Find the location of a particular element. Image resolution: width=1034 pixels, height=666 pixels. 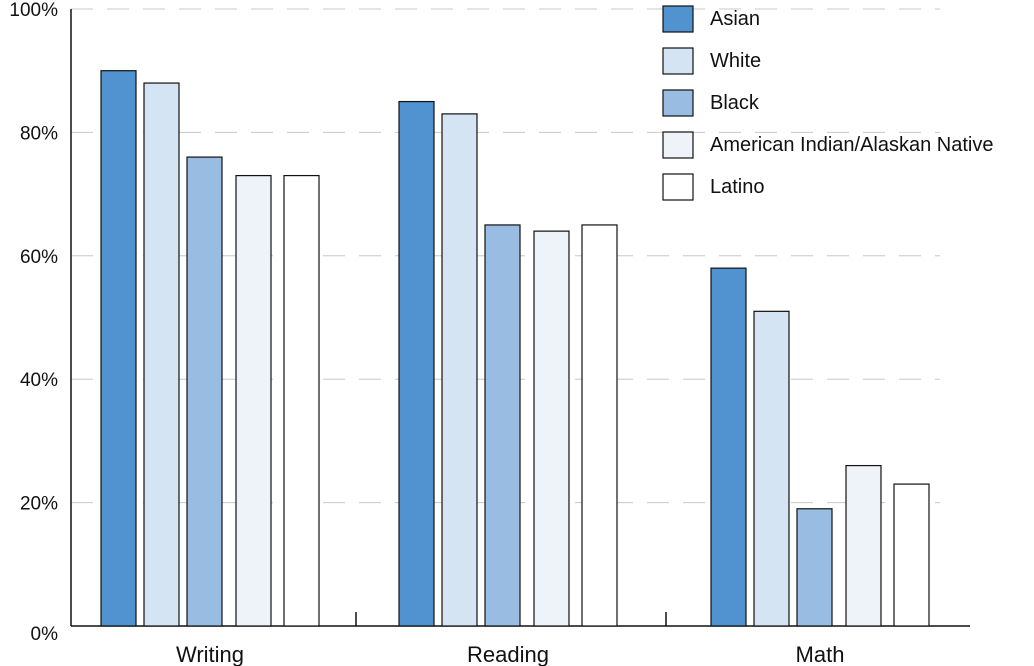

category-label: Reading is located at coordinates (508, 654).